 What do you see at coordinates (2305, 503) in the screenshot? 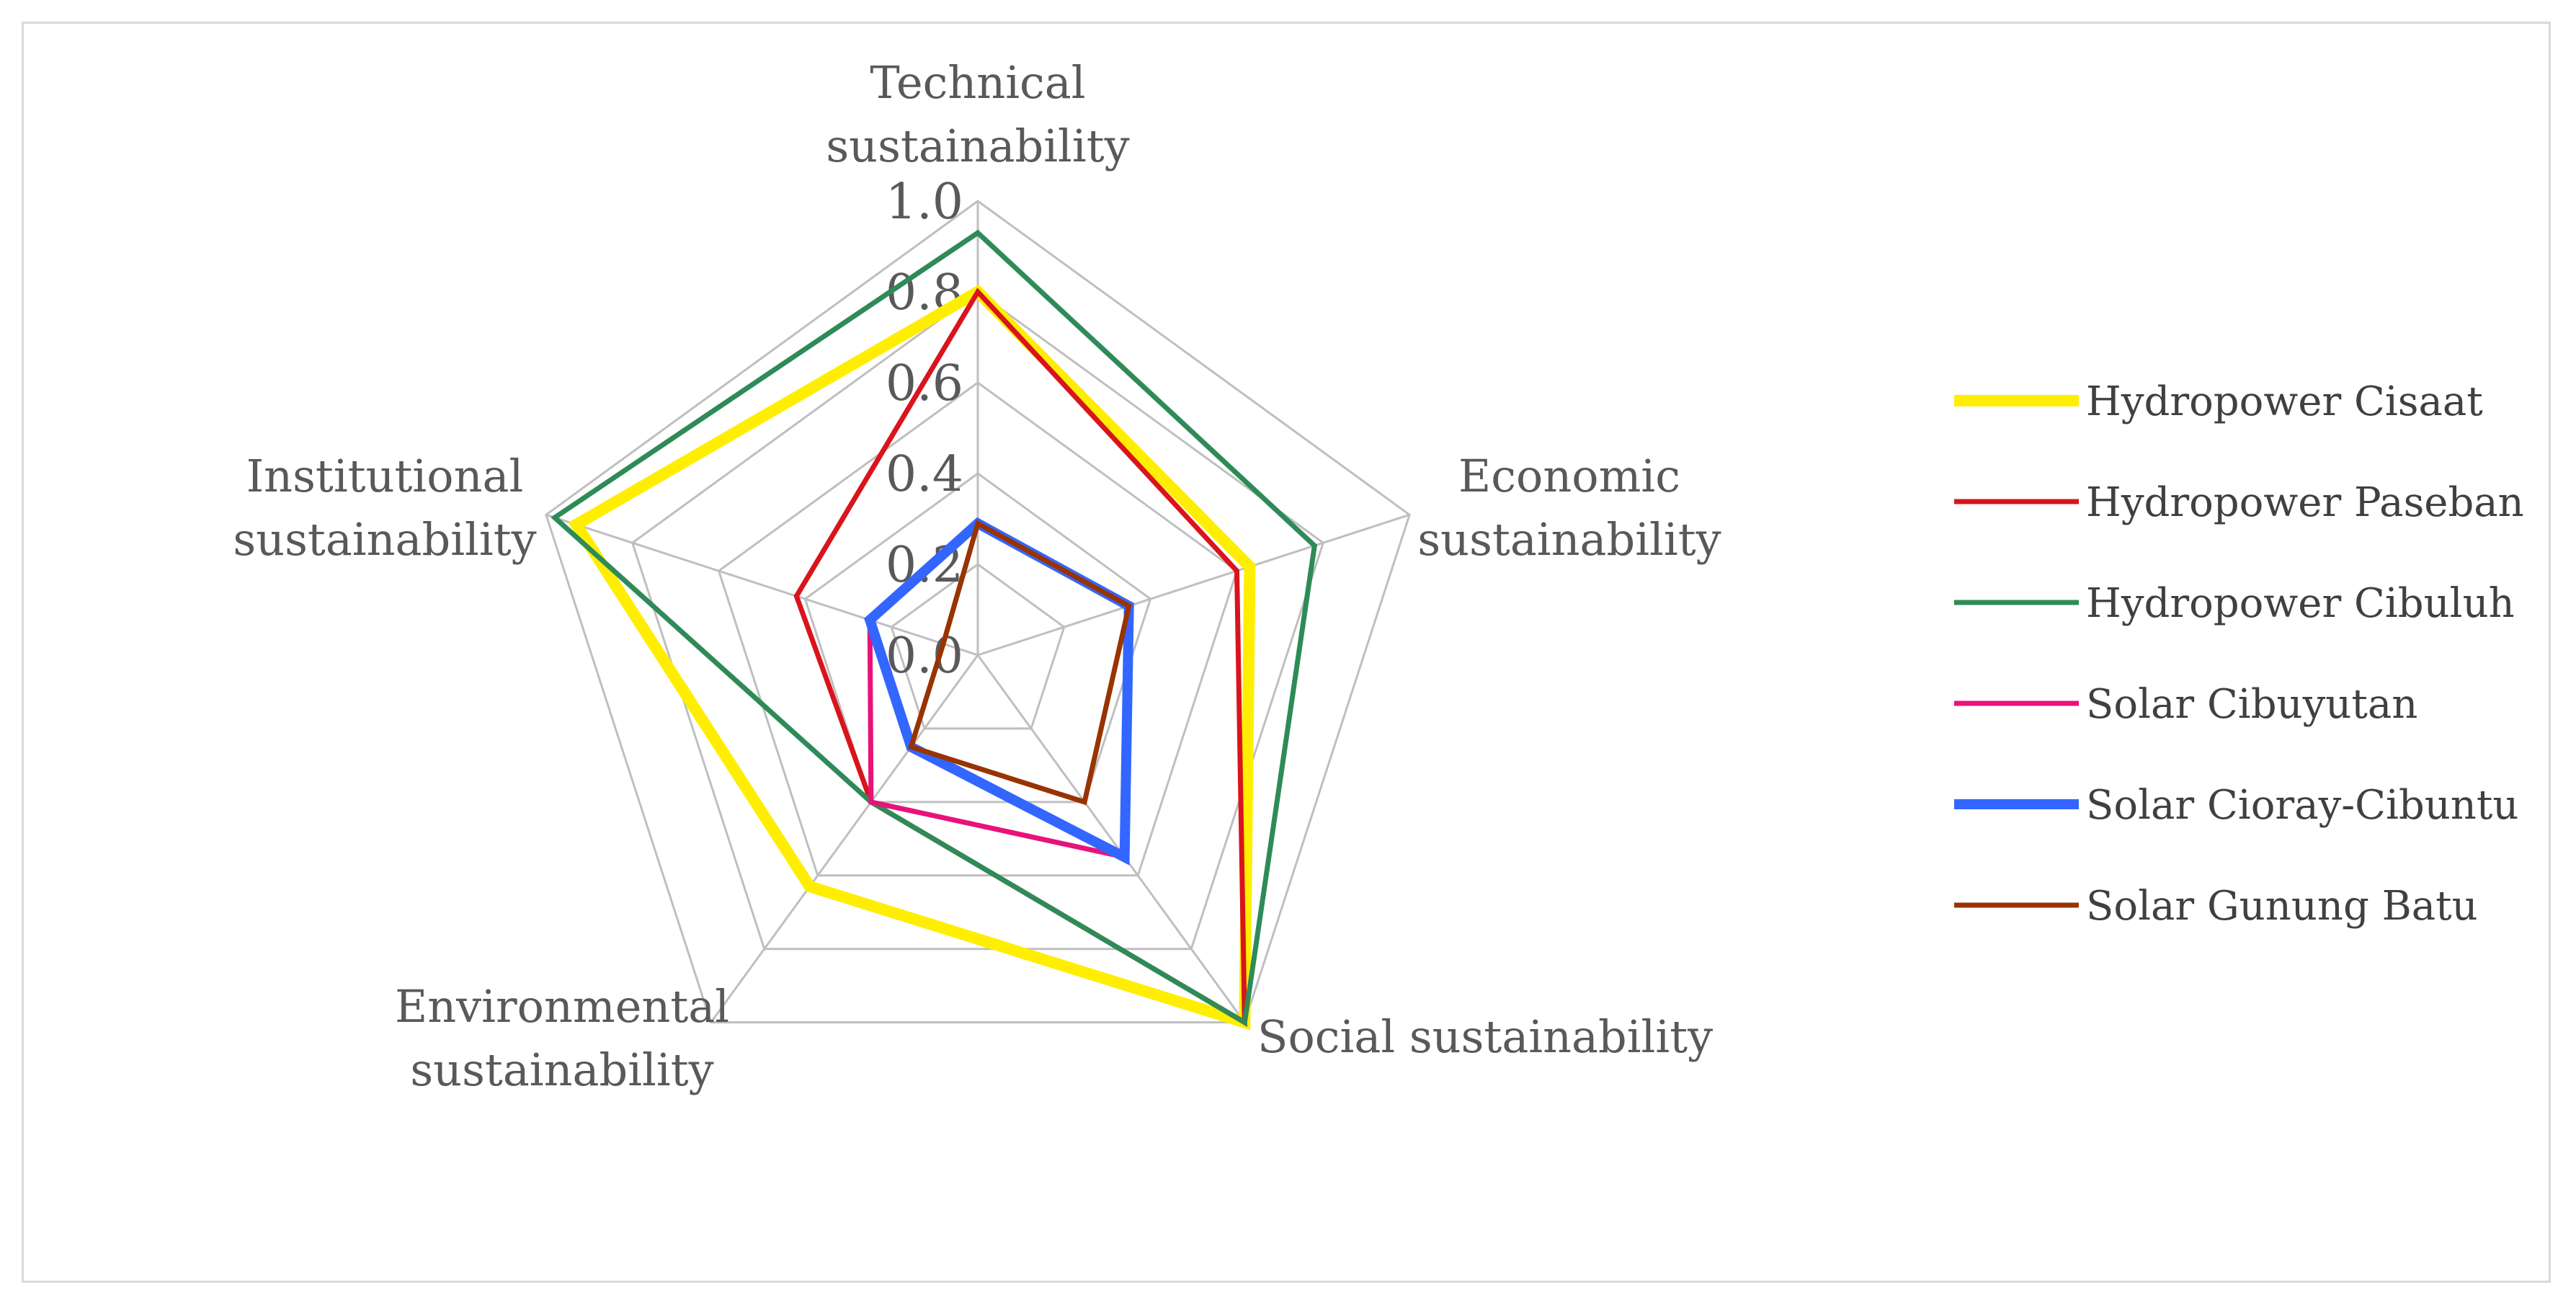
I see `legend-label: Hydropower Paseban` at bounding box center [2305, 503].